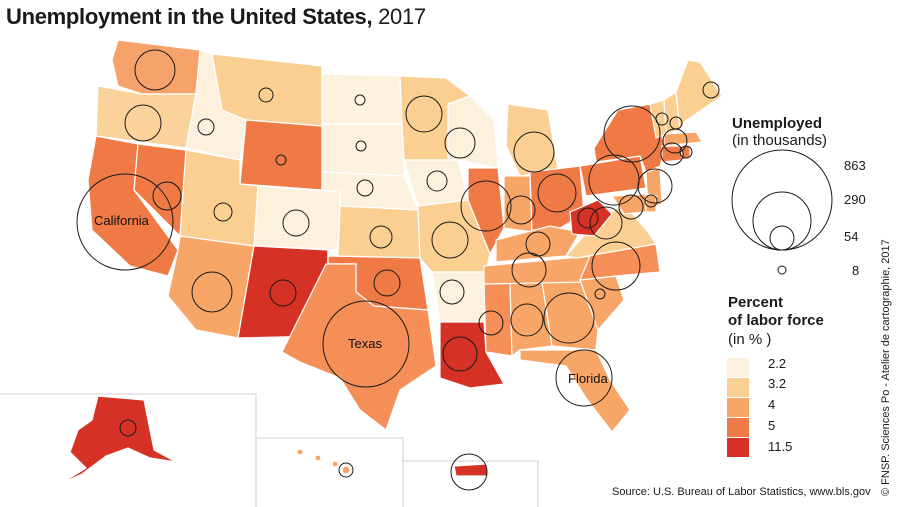 This screenshot has width=900, height=507. I want to click on circle-florida, so click(584, 378).